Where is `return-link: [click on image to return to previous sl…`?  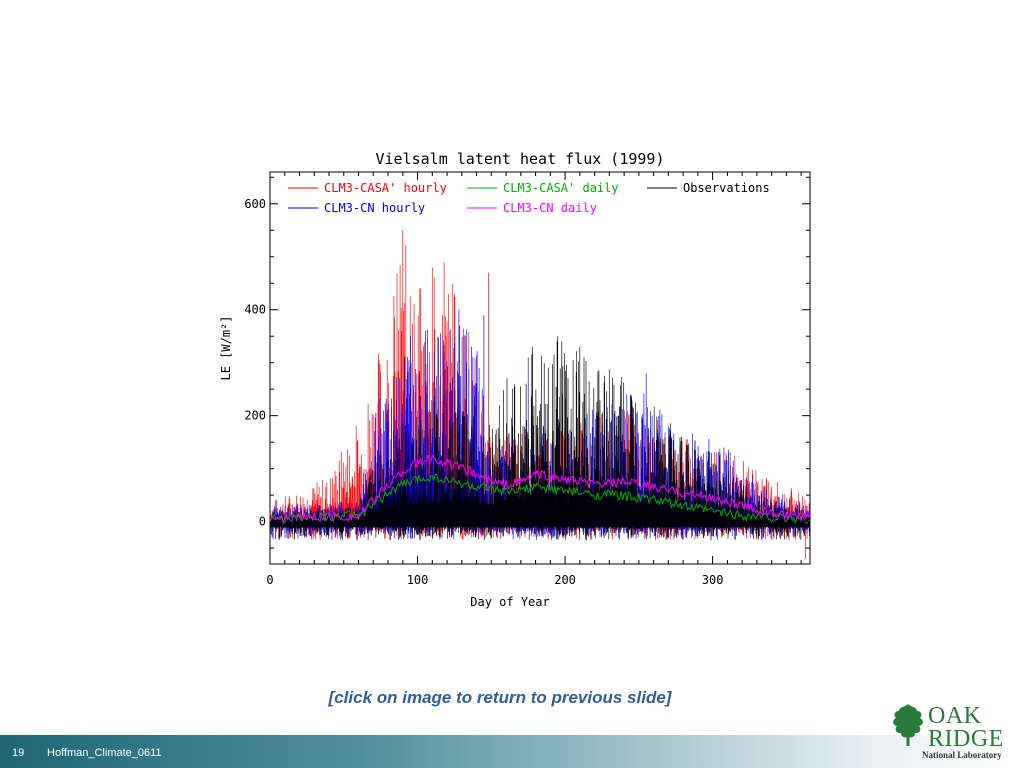
return-link: [click on image to return to previous sl… is located at coordinates (500, 697).